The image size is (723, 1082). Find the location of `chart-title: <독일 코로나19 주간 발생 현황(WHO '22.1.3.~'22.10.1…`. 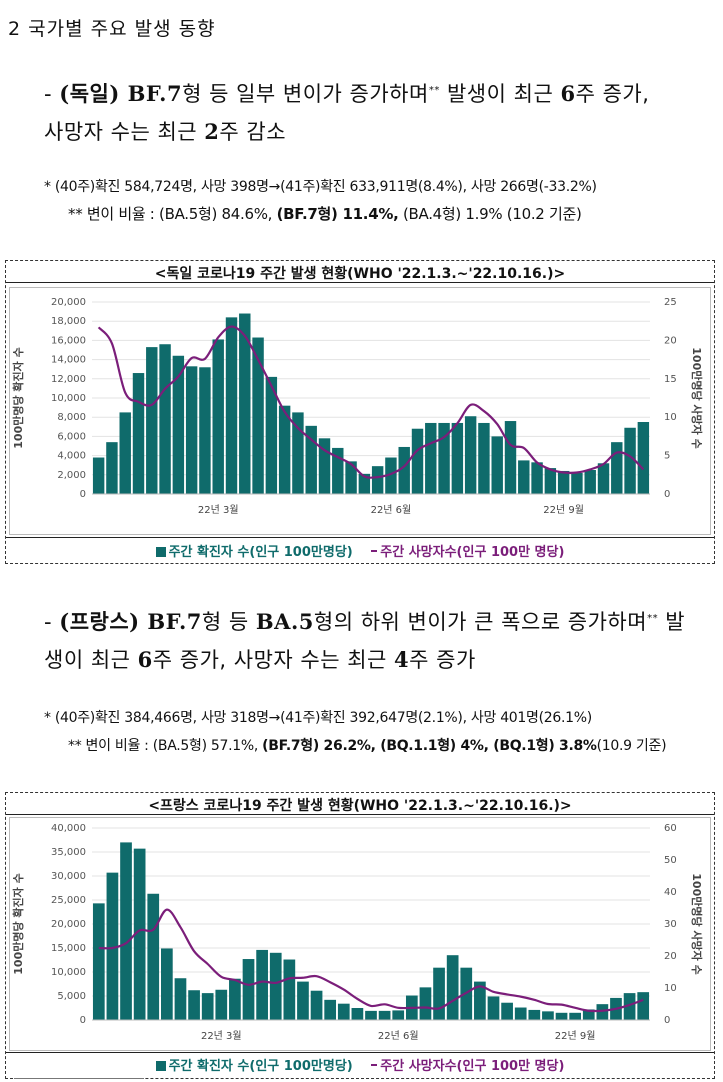

chart-title: <독일 코로나19 주간 발생 현황(WHO '22.1.3.~'22.10.1… is located at coordinates (360, 274).